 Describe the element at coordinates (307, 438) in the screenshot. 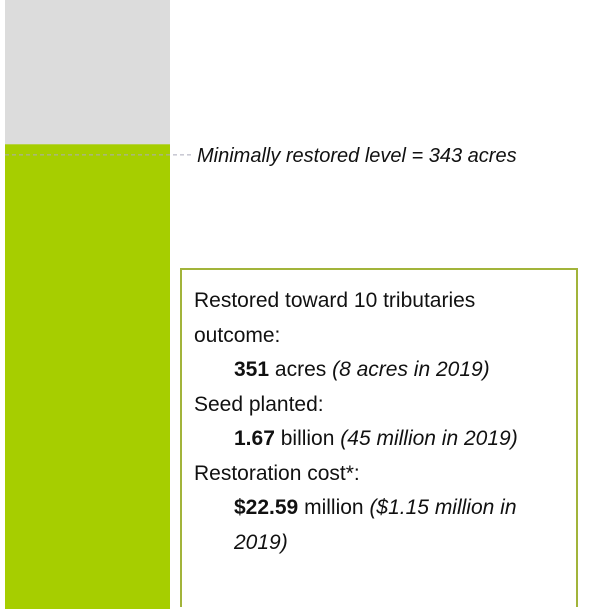

I see `info-unit: billion` at that location.